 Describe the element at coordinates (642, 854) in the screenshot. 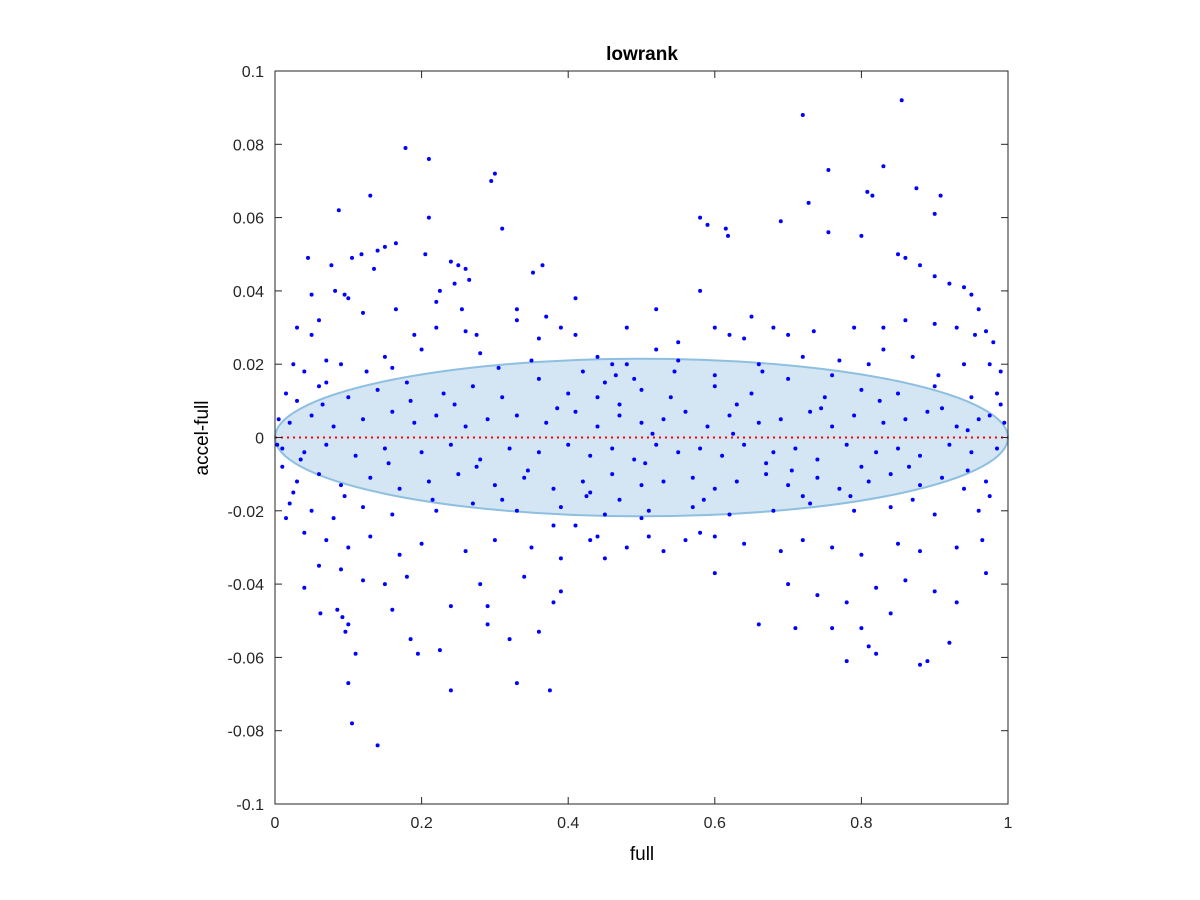

I see `x-axis-label: full` at that location.